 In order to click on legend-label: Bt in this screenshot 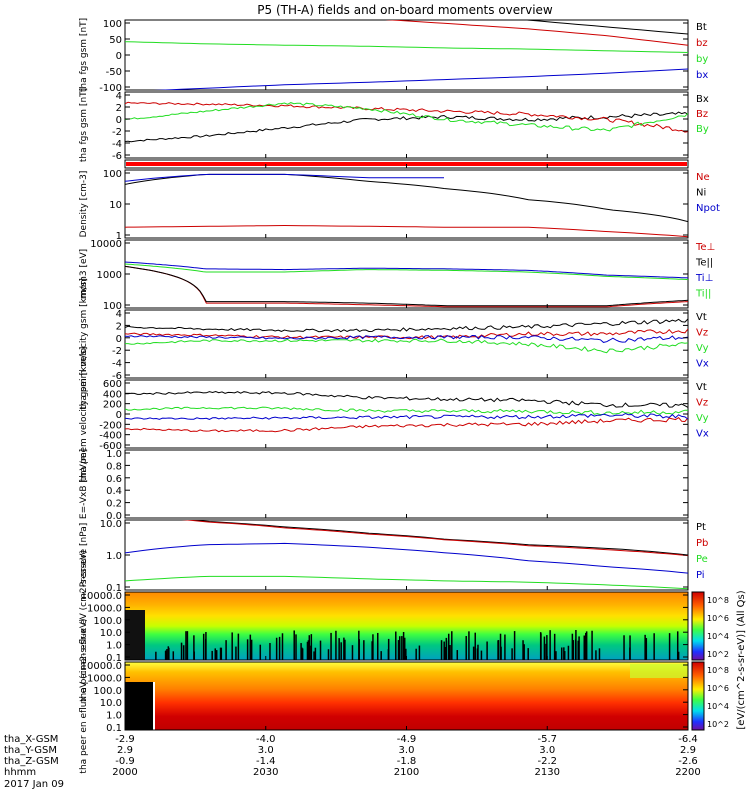, I will do `click(701, 27)`.